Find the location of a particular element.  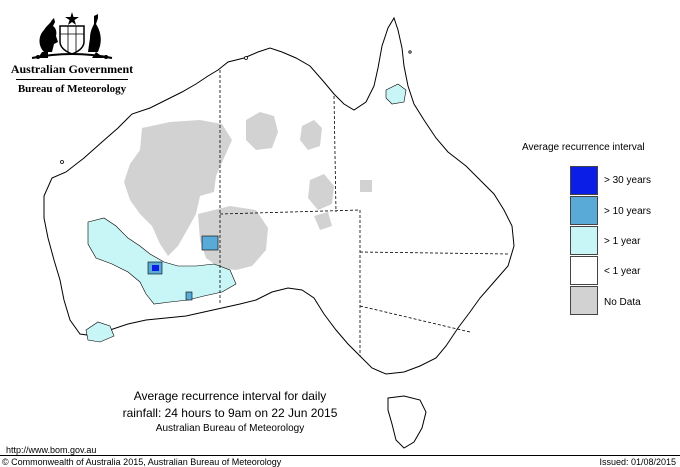

legend-label-under-1-year: < 1 year is located at coordinates (622, 271).